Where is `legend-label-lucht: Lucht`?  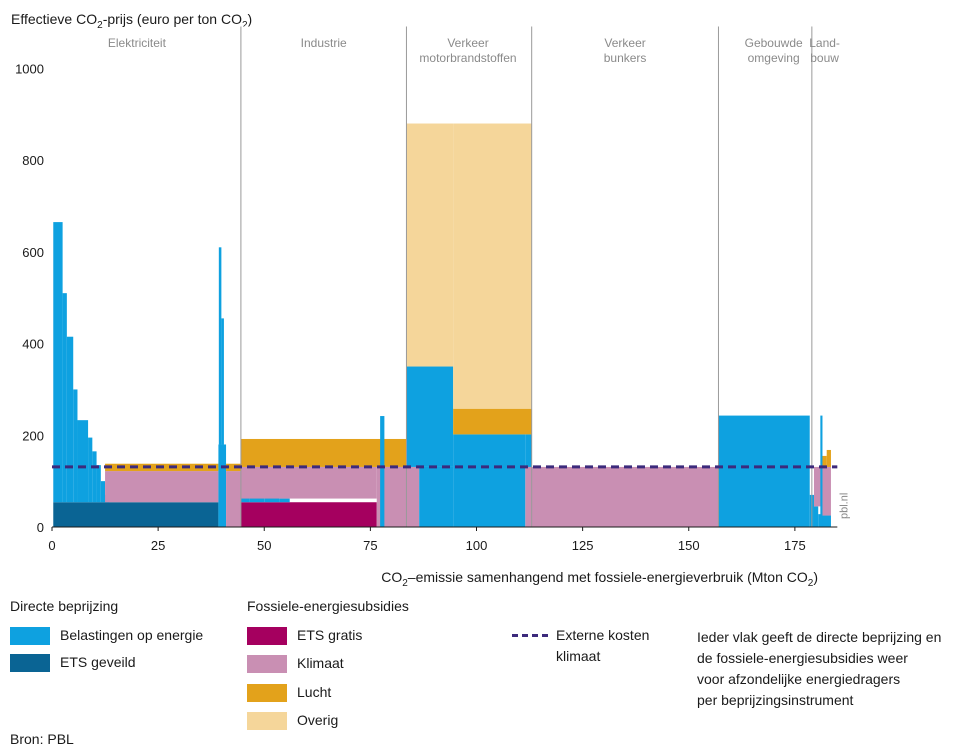 legend-label-lucht: Lucht is located at coordinates (314, 692).